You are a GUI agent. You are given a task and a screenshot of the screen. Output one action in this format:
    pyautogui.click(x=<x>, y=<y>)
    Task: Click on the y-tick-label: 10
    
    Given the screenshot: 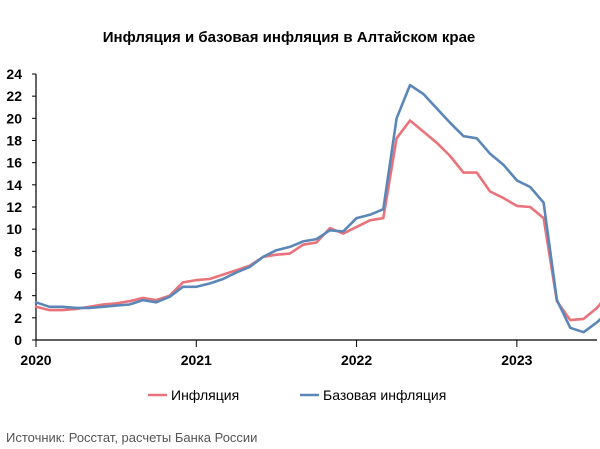 What is the action you would take?
    pyautogui.click(x=14, y=229)
    